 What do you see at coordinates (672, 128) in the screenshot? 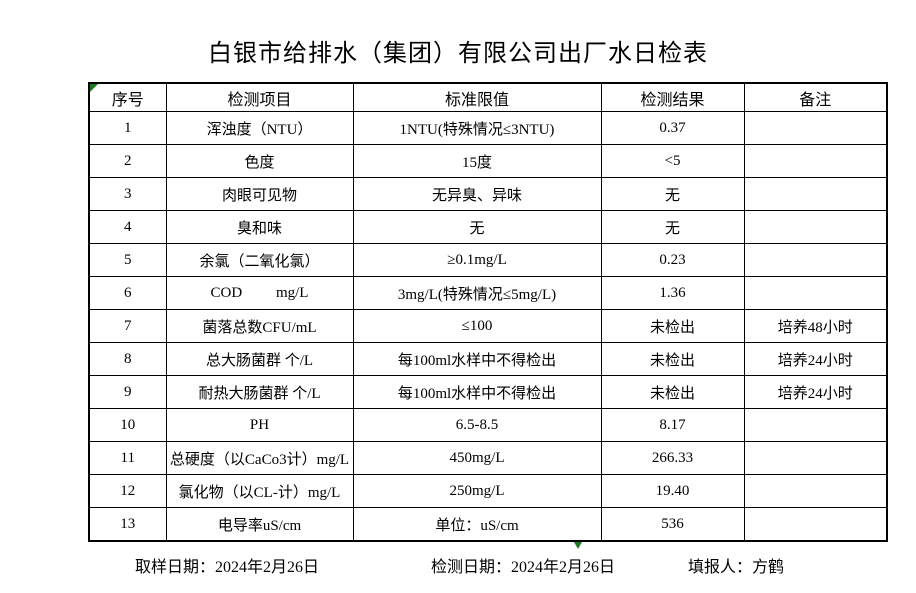
I see `cell-result: 0.37` at bounding box center [672, 128].